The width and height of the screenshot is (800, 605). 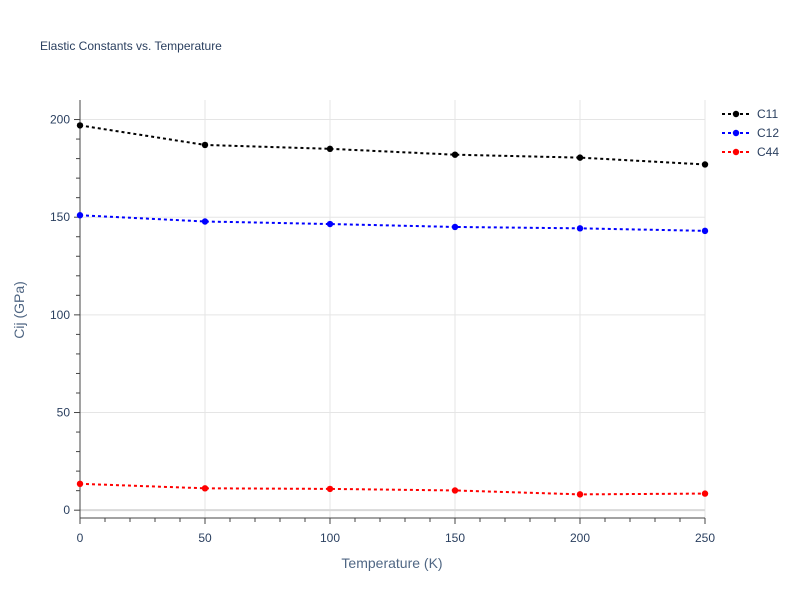 I want to click on y-tick-label: 200, so click(x=60, y=120).